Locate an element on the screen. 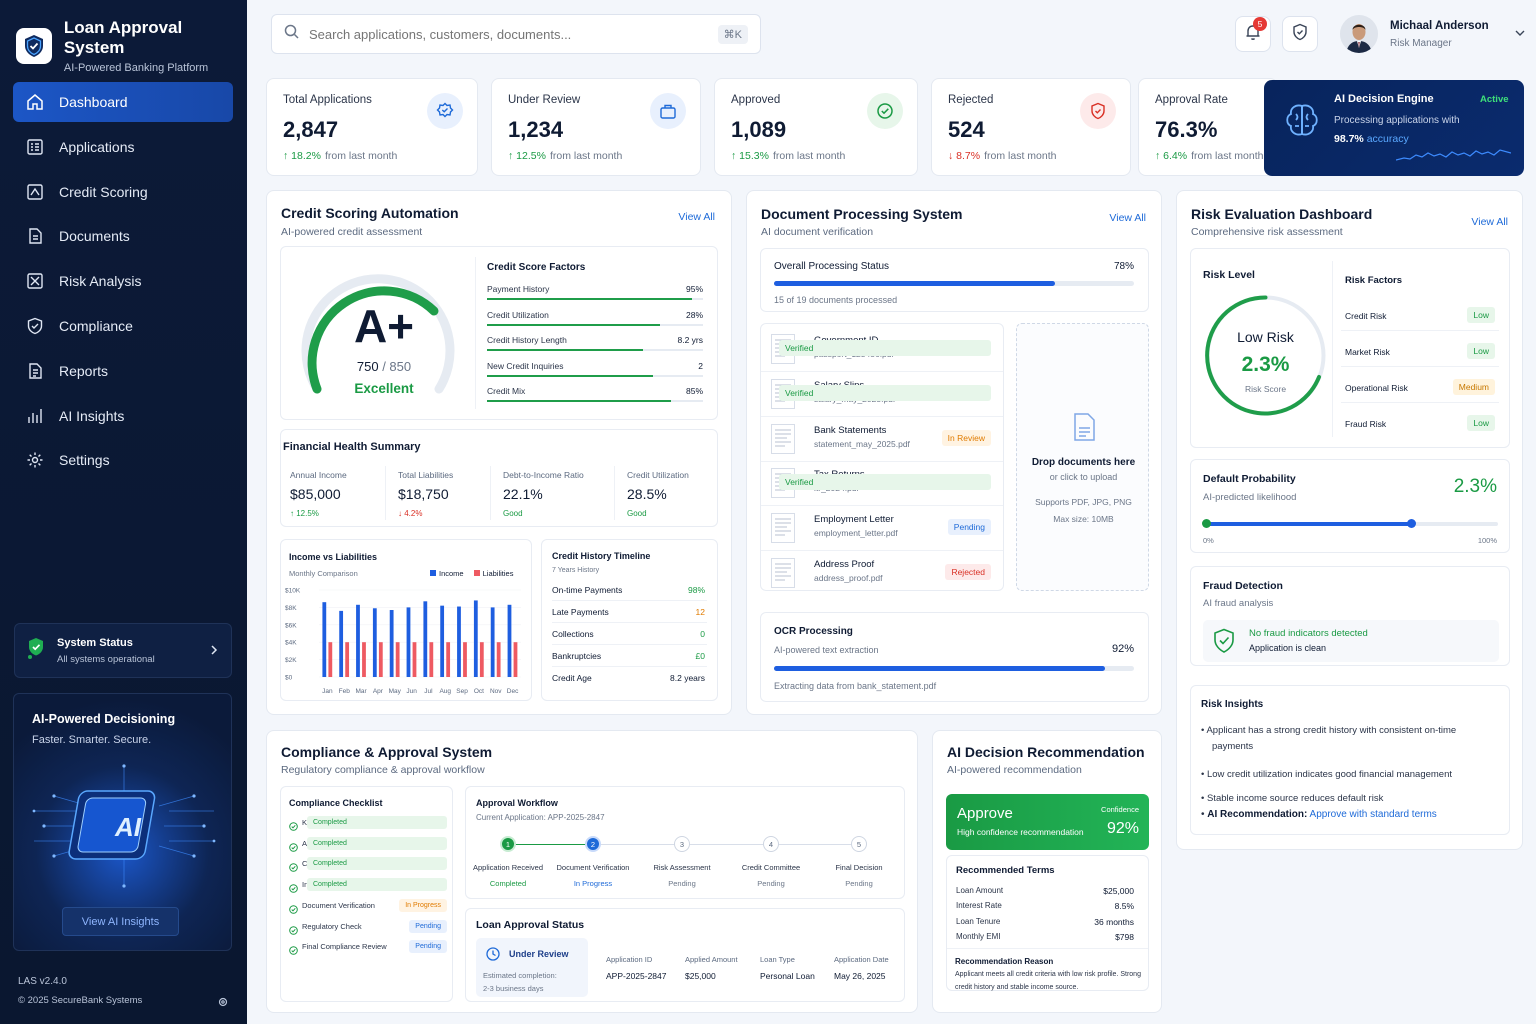  gear-icon is located at coordinates (35, 460).